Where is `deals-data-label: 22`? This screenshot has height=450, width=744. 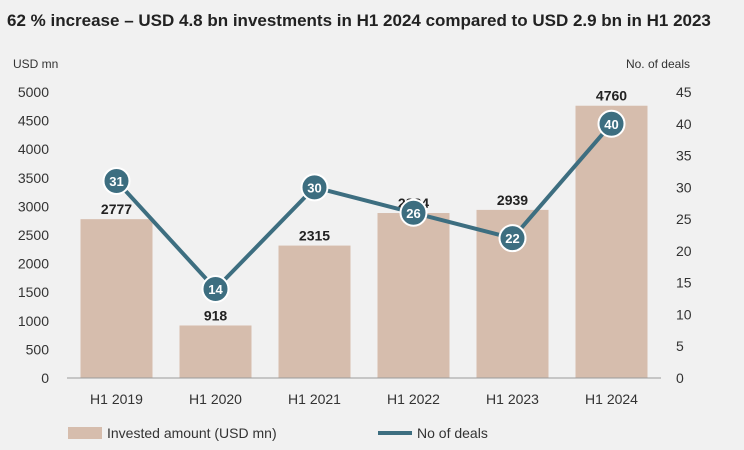 deals-data-label: 22 is located at coordinates (512, 238).